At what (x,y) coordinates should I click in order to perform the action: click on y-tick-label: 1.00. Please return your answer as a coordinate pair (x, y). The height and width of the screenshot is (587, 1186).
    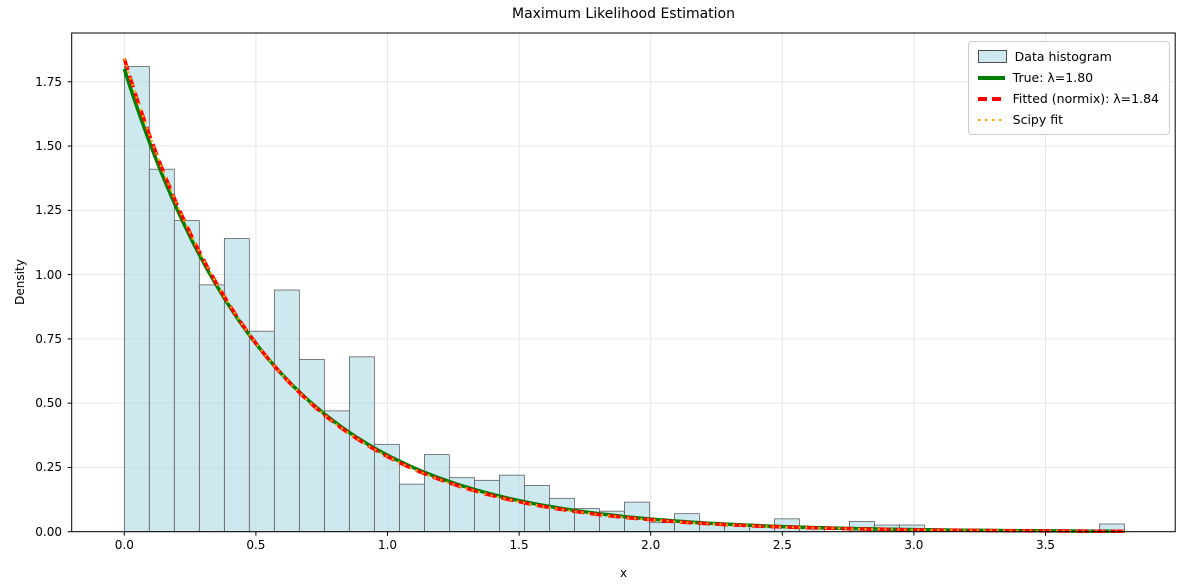
    Looking at the image, I should click on (48, 274).